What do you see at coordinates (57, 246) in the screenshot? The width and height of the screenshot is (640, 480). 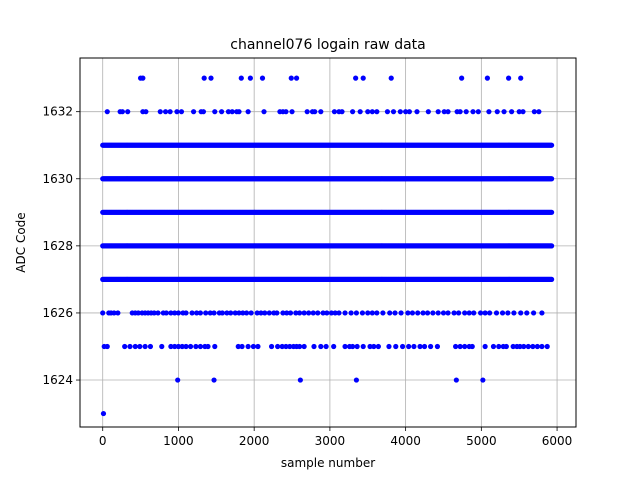 I see `y-tick-label: 1628` at bounding box center [57, 246].